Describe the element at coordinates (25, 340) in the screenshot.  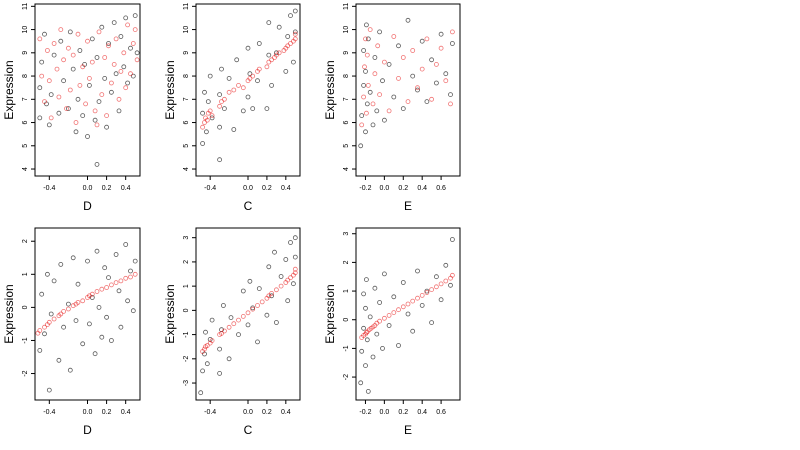
I see `y-tick-label: -1` at that location.